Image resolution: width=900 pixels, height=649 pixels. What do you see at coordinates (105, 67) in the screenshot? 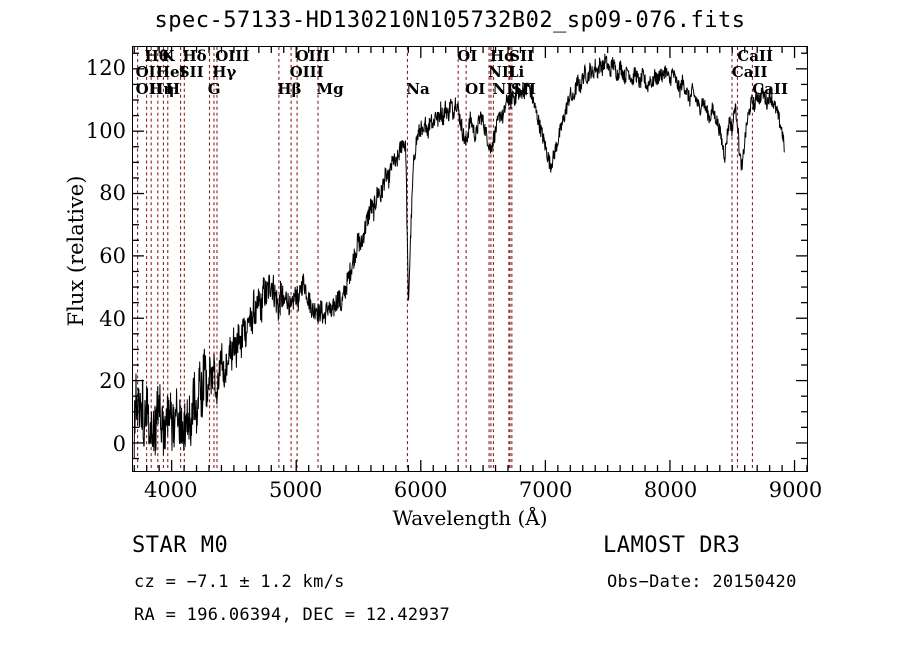
I see `y-tick-label-6: 120` at bounding box center [105, 67].